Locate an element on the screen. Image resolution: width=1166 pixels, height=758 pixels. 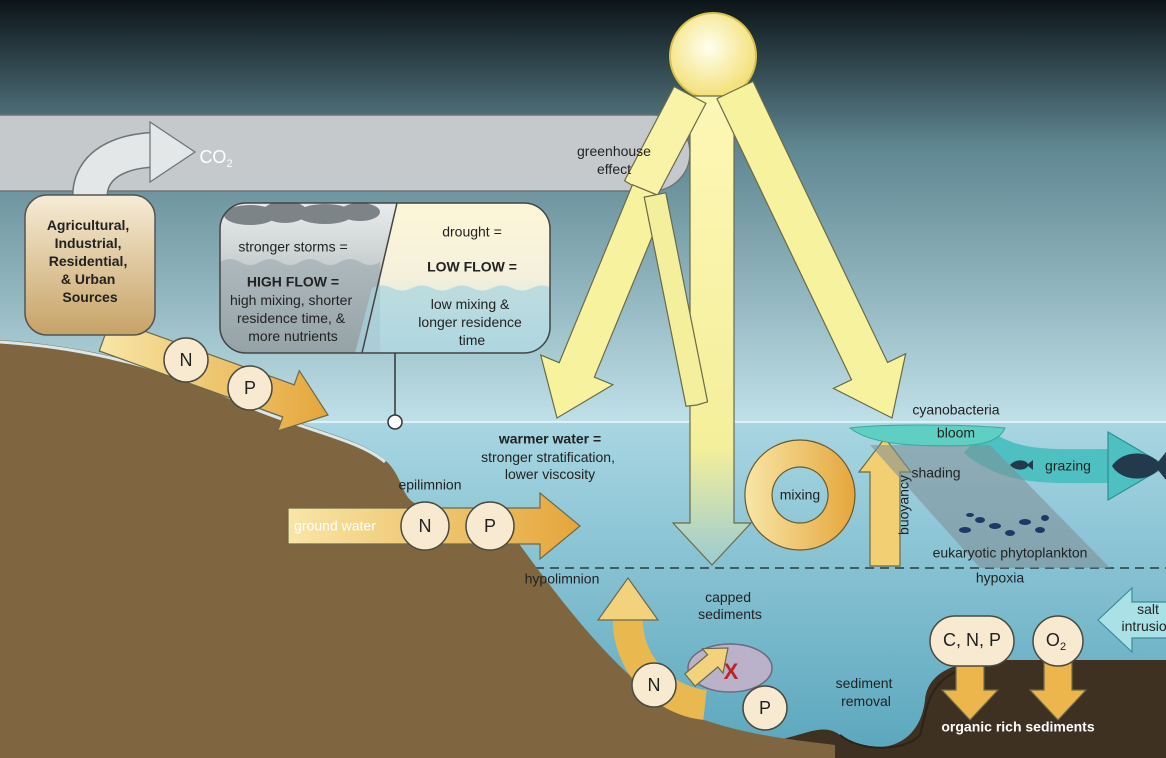
flow-box is located at coordinates (385, 278).